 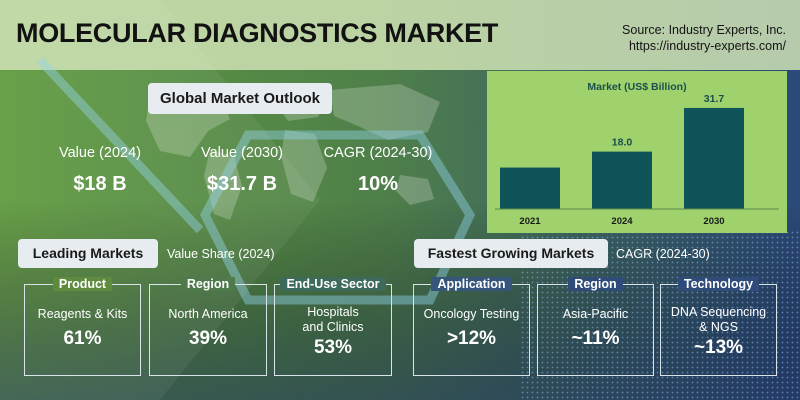 What do you see at coordinates (82, 314) in the screenshot?
I see `card-name: Reagents & Kits` at bounding box center [82, 314].